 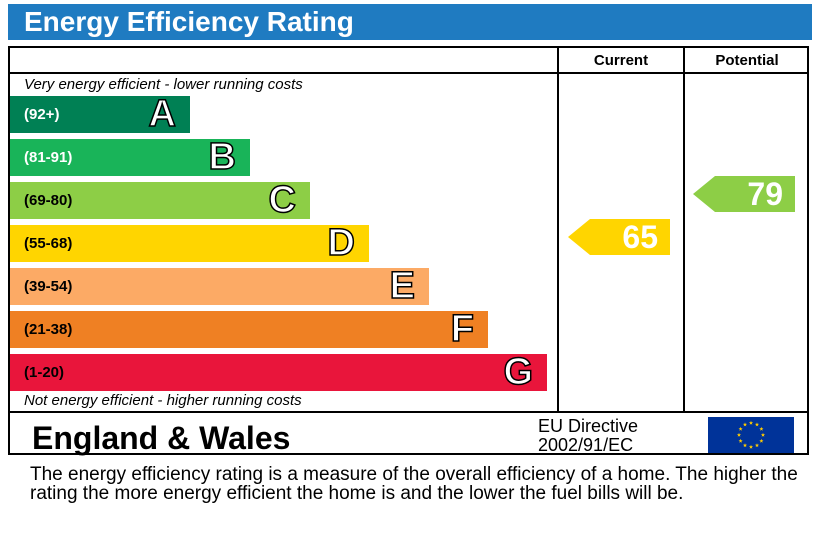 I want to click on band-letter: B, so click(x=222, y=157).